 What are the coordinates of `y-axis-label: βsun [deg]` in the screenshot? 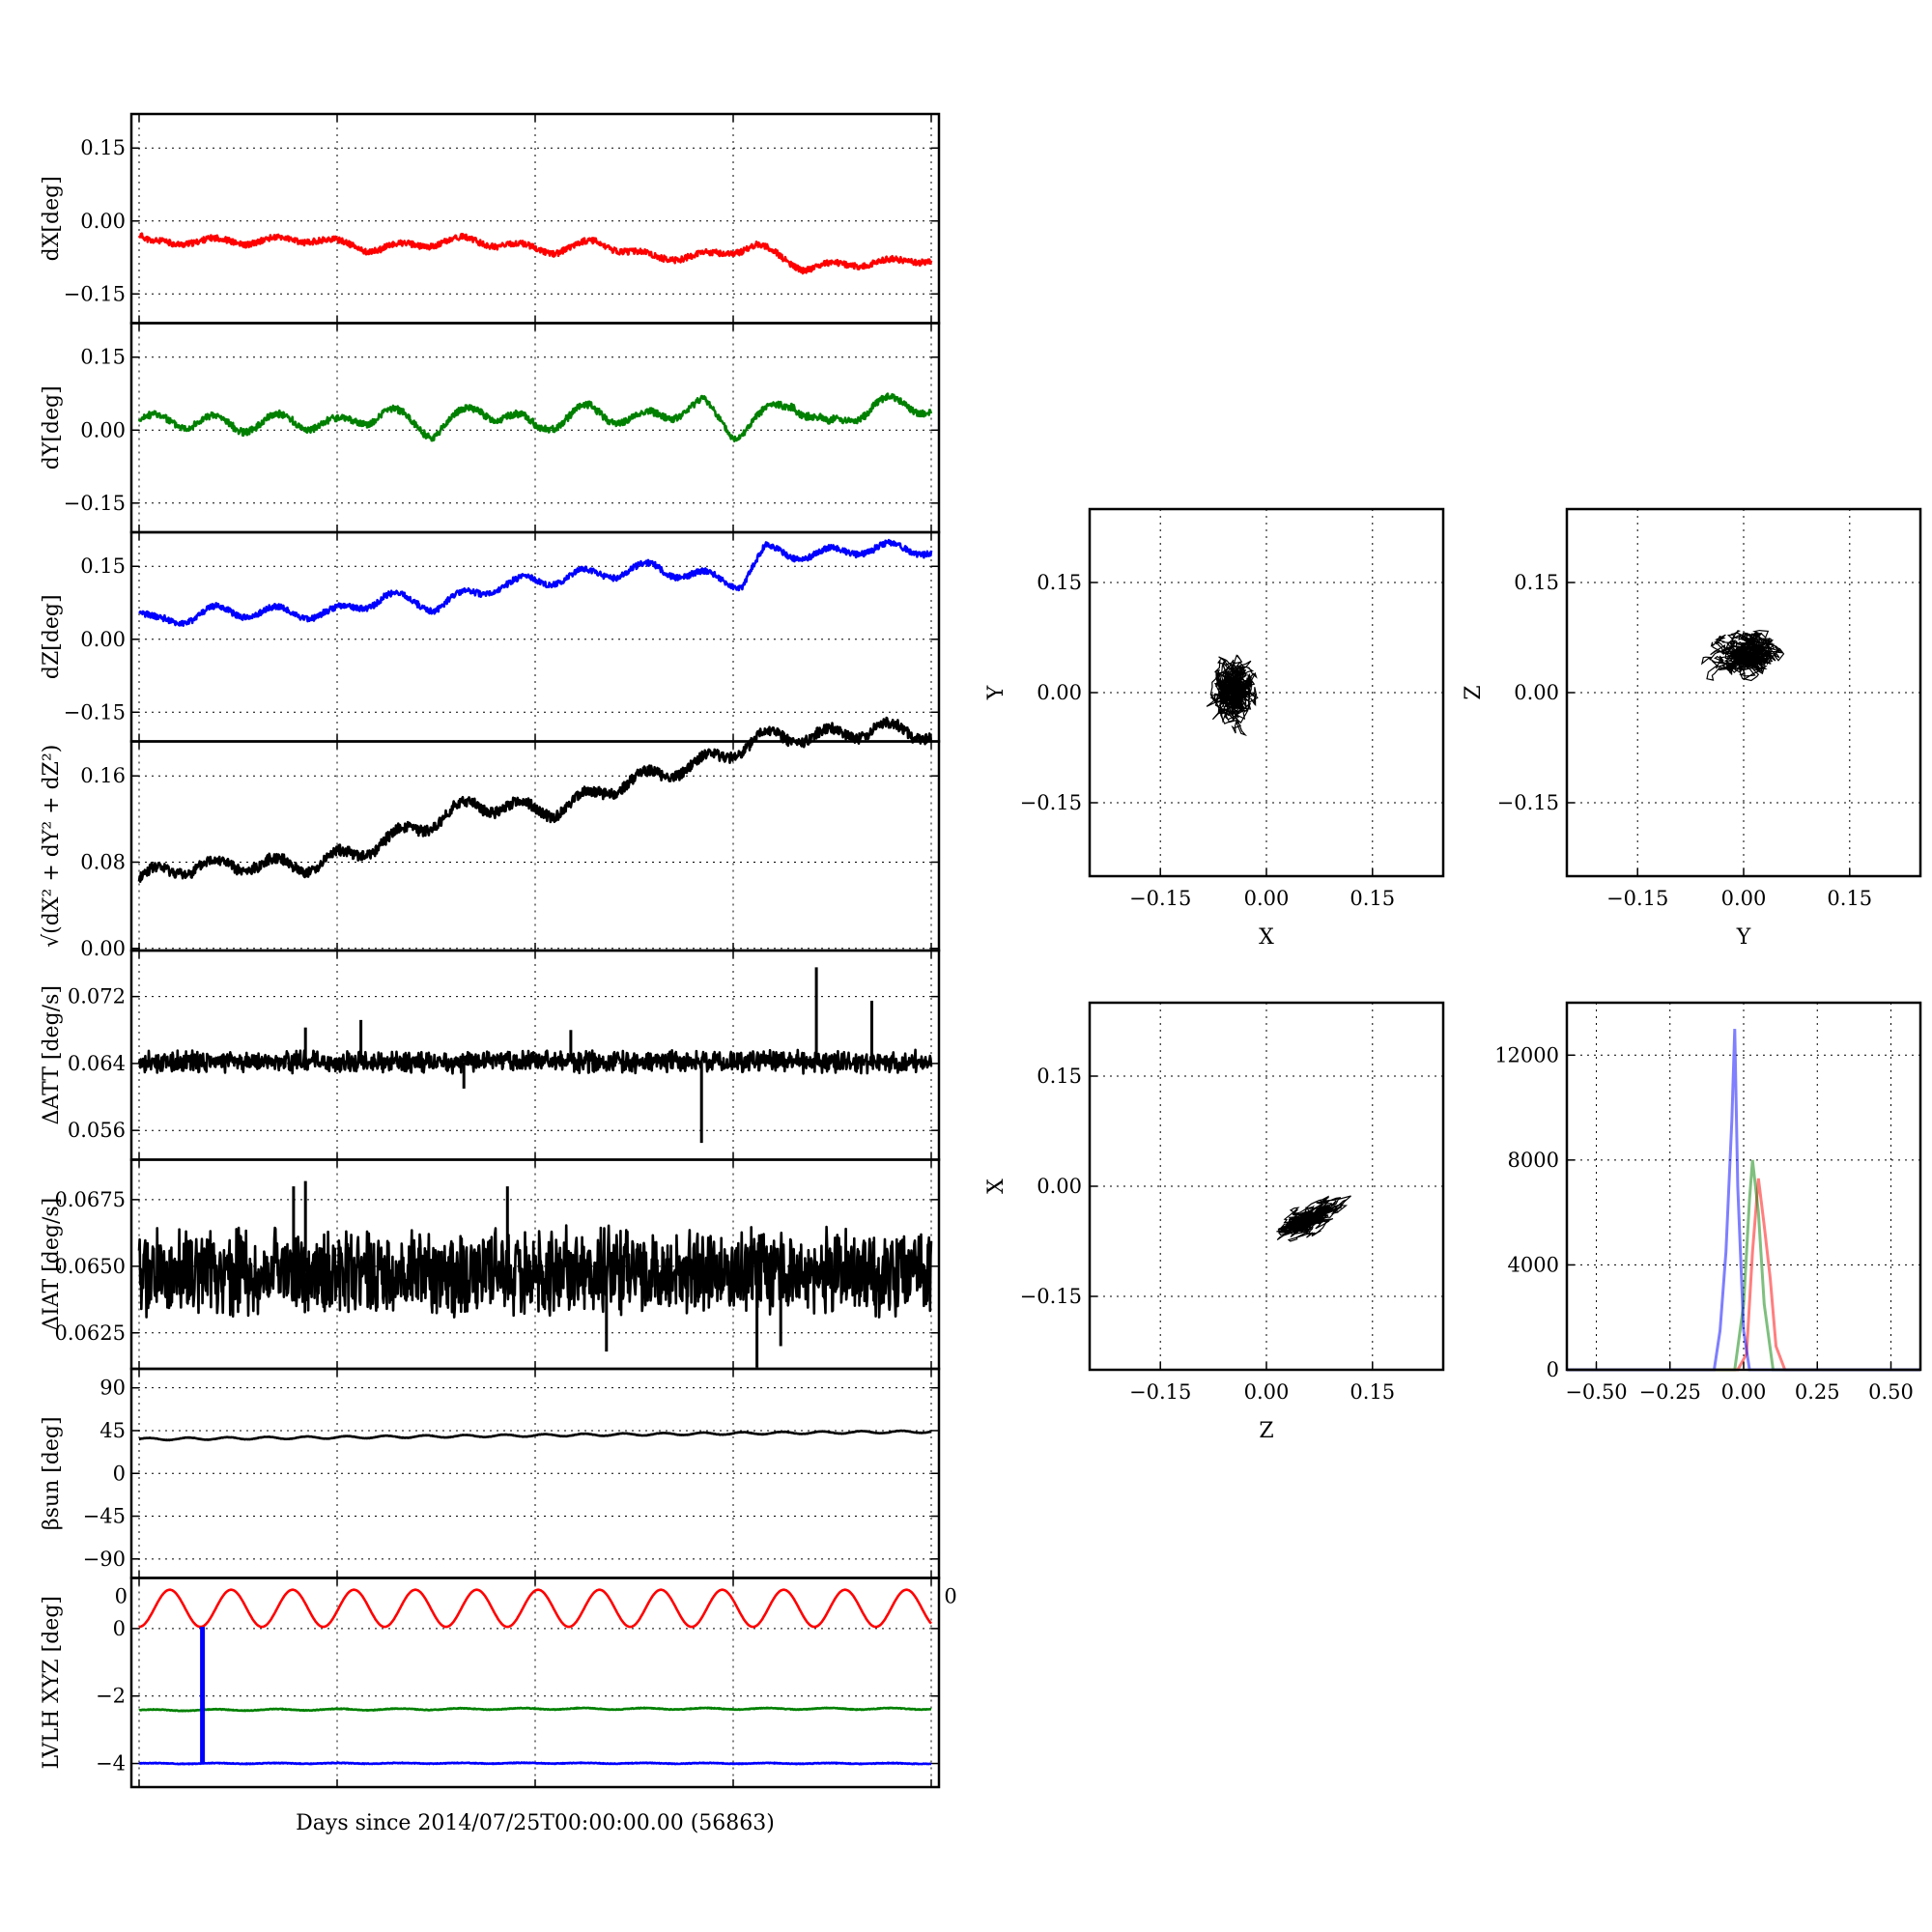 It's located at (52, 1473).